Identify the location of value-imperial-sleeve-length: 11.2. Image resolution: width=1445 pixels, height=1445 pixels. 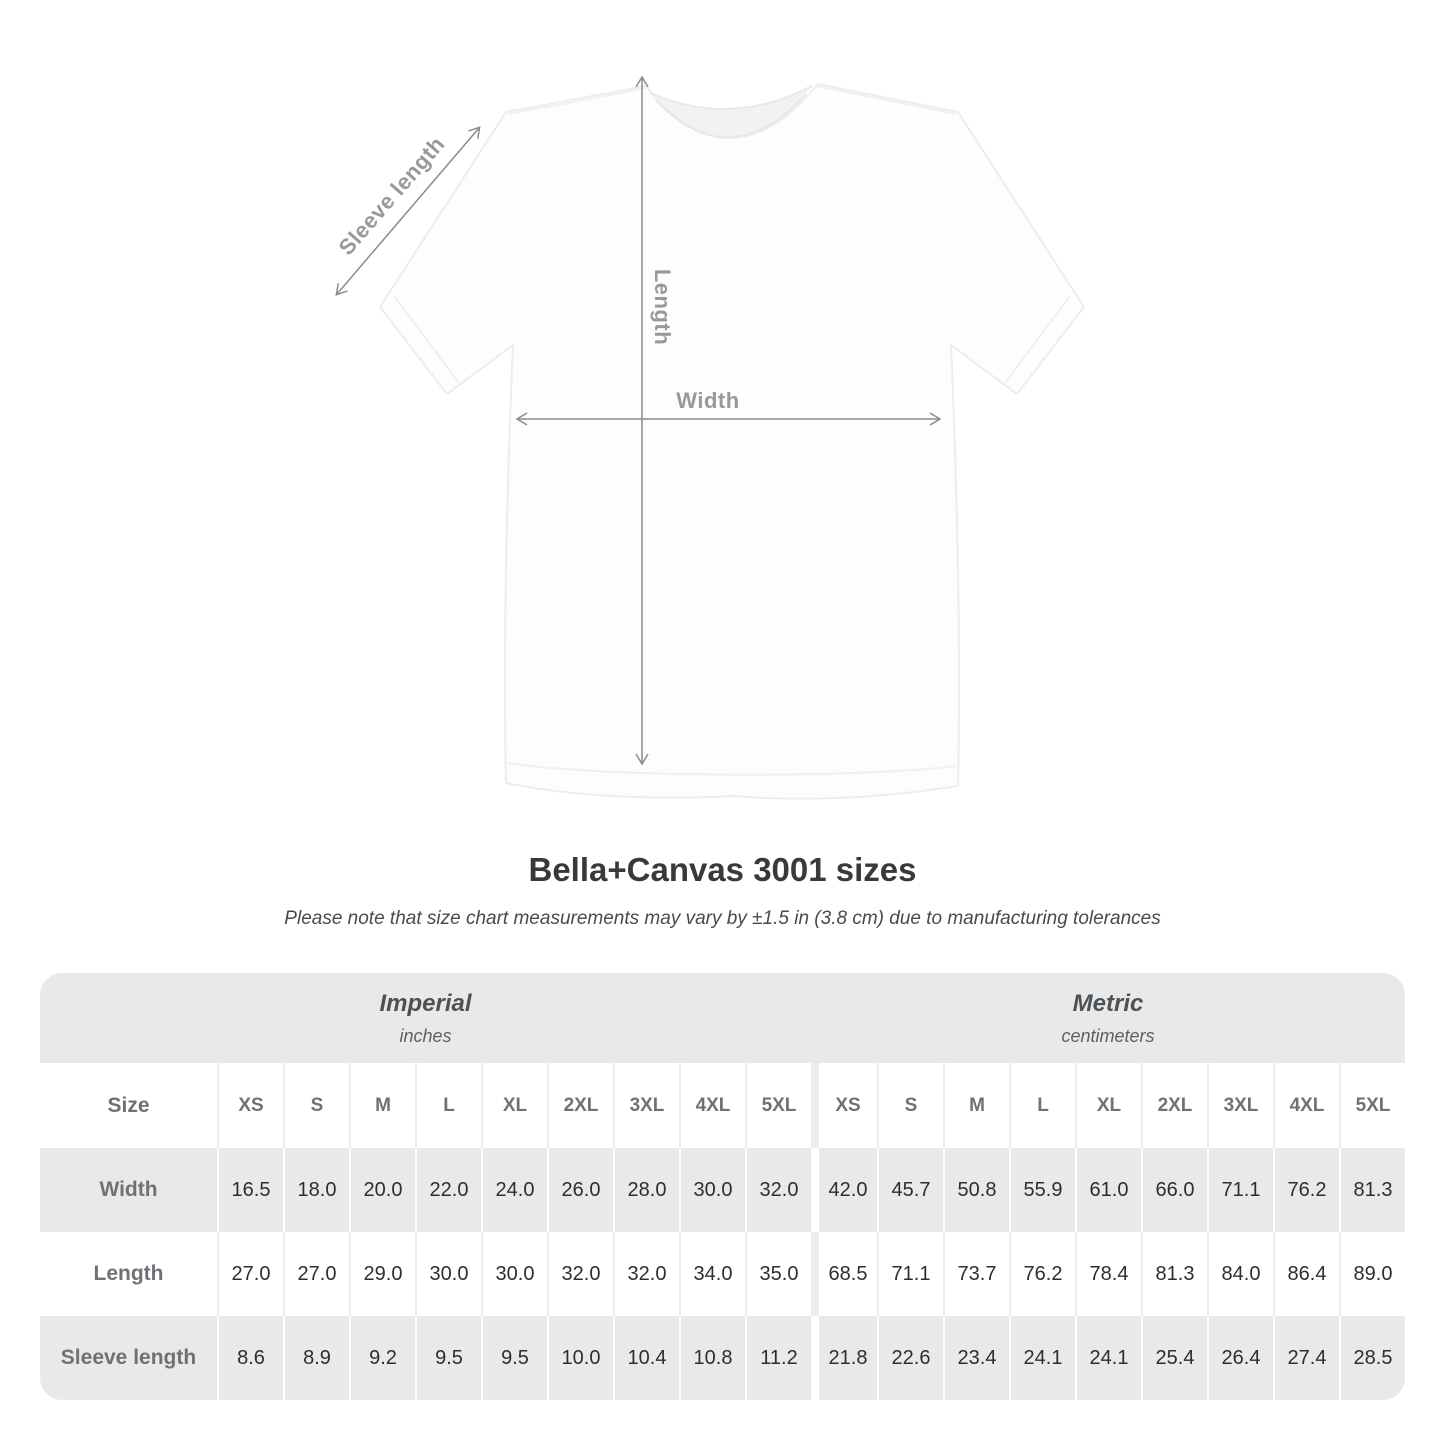
(778, 1358).